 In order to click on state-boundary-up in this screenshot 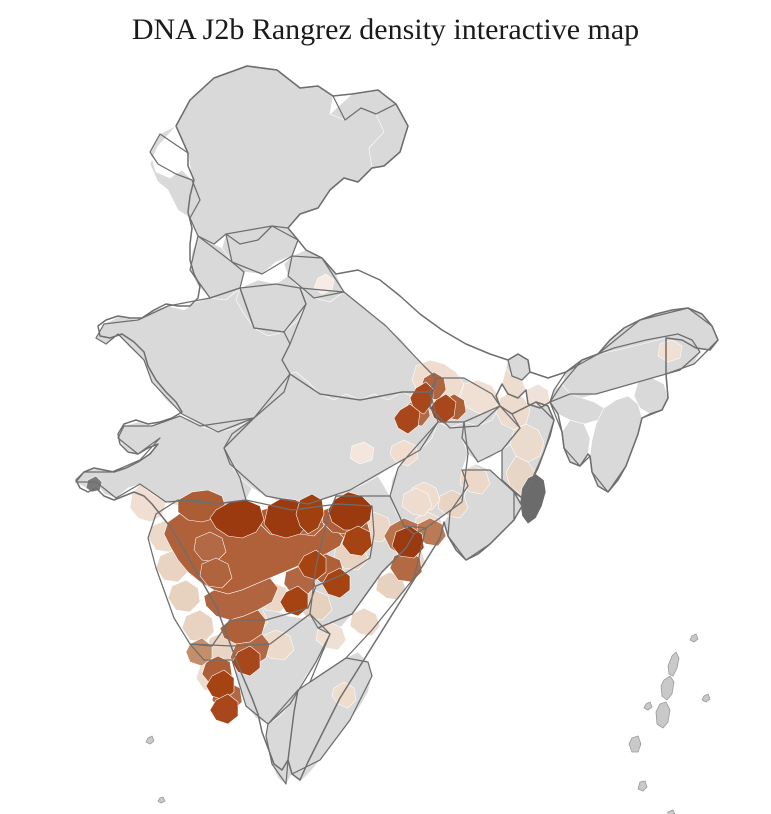, I will do `click(359, 344)`.